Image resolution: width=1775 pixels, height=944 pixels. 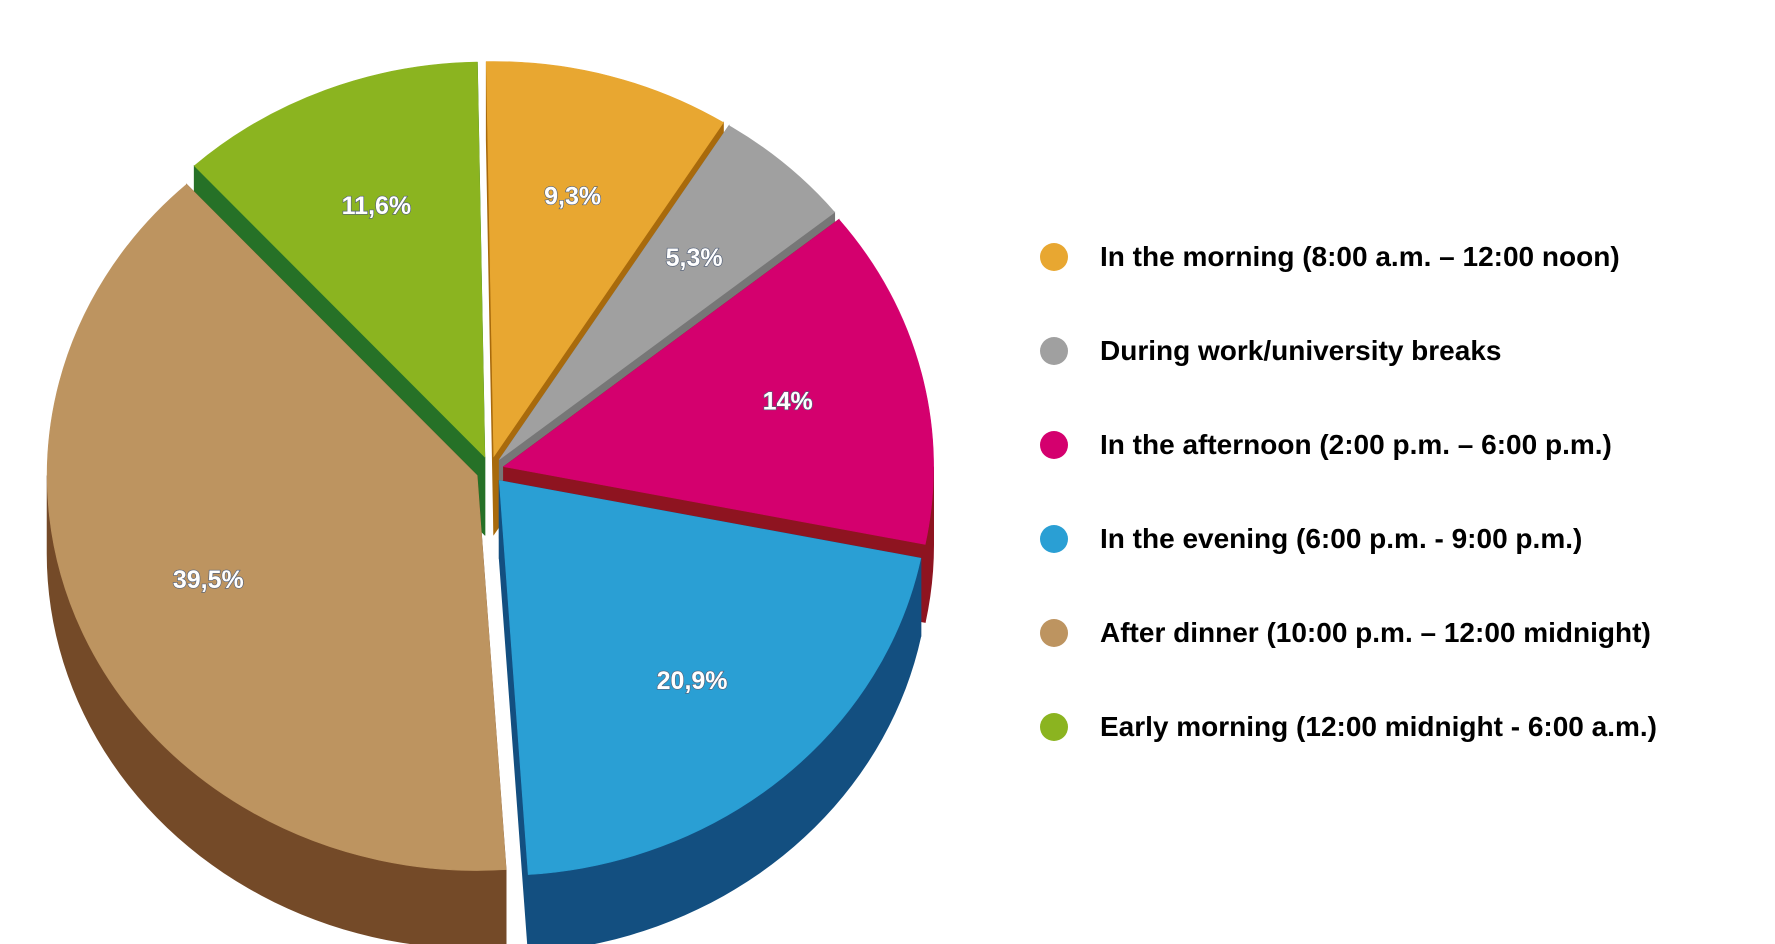 I want to click on legend-item: In the afternoon (2:00 p.m. – 6:00 p.m.), so click(x=1348, y=445).